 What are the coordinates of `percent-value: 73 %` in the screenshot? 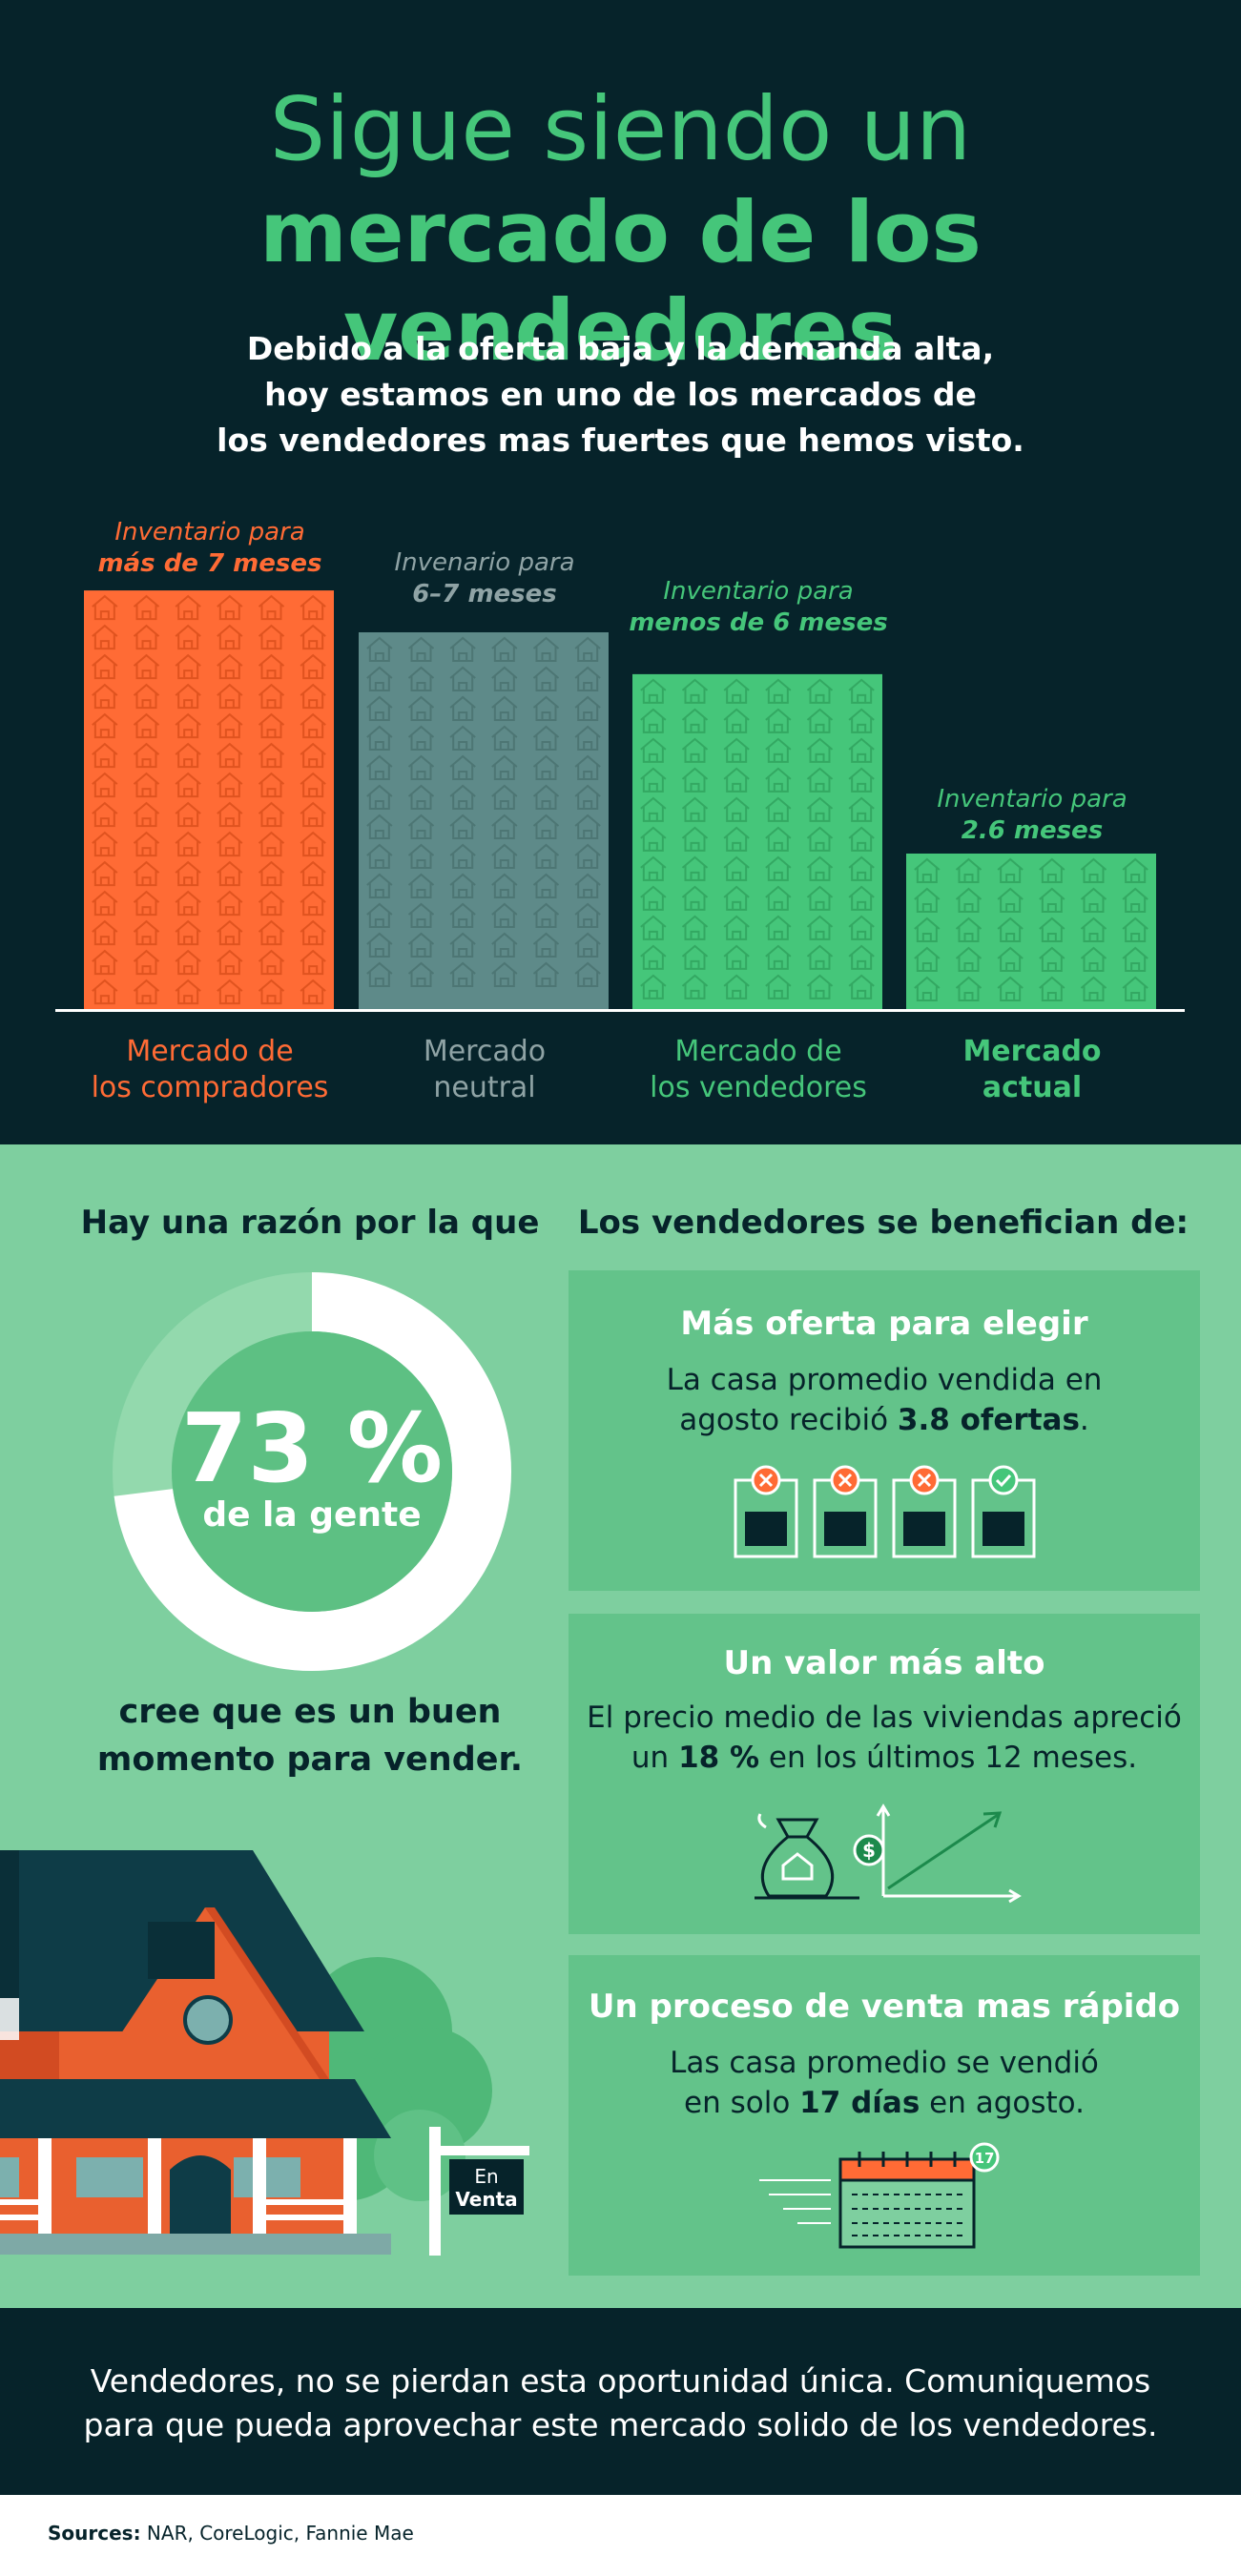 It's located at (312, 1448).